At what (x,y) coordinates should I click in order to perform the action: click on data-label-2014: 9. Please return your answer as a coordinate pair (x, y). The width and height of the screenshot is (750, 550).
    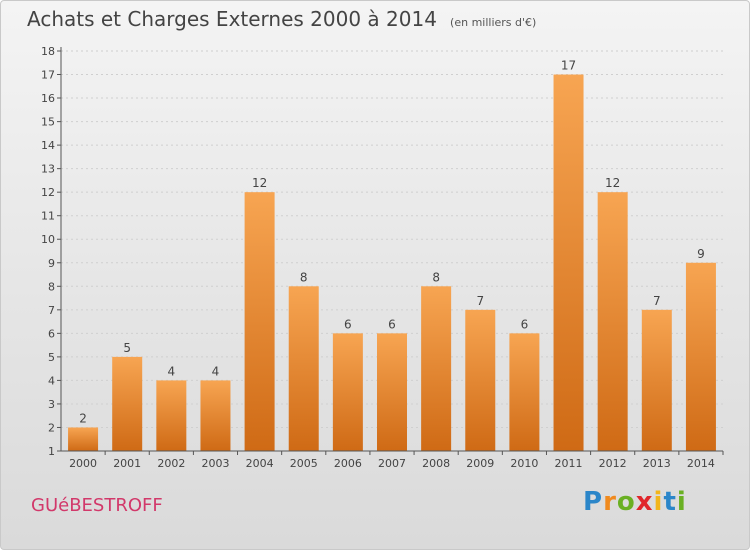
    Looking at the image, I should click on (701, 254).